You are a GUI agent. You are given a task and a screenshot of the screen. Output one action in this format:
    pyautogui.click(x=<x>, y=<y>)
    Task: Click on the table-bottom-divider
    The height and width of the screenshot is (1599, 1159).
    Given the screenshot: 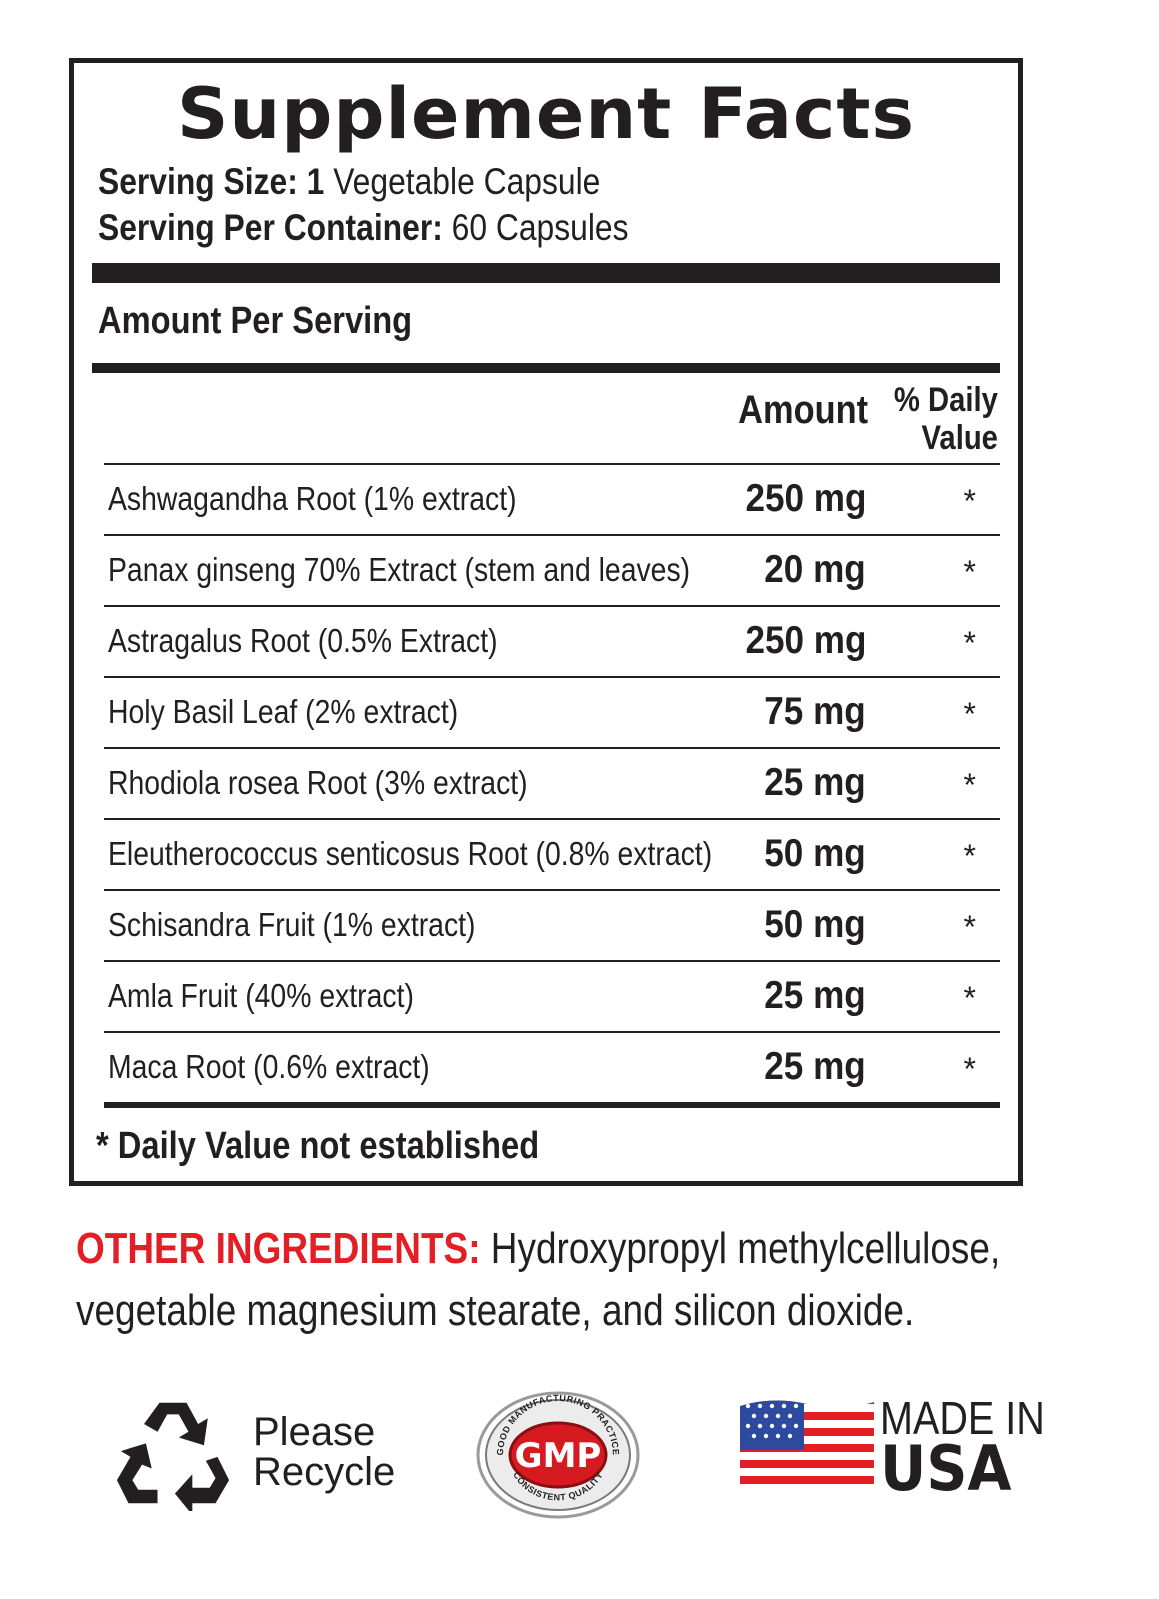 What is the action you would take?
    pyautogui.click(x=552, y=1105)
    